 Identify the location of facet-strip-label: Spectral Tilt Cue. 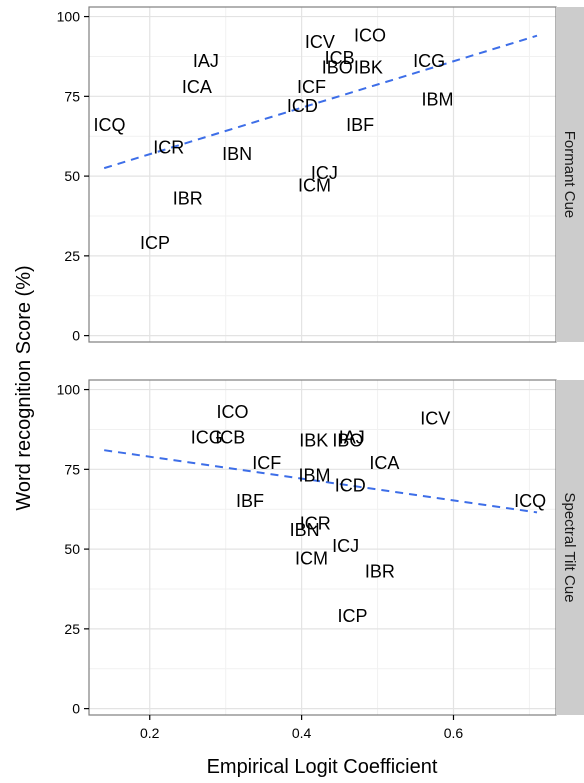
(569, 547).